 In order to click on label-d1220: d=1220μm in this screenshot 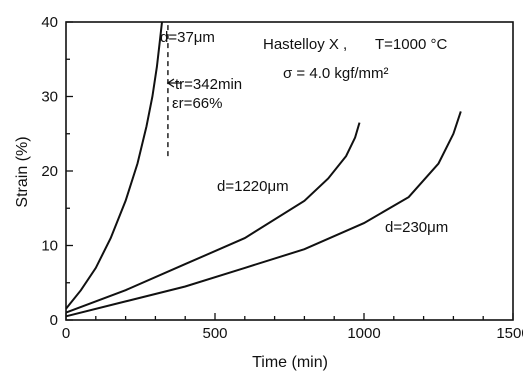, I will do `click(253, 186)`.